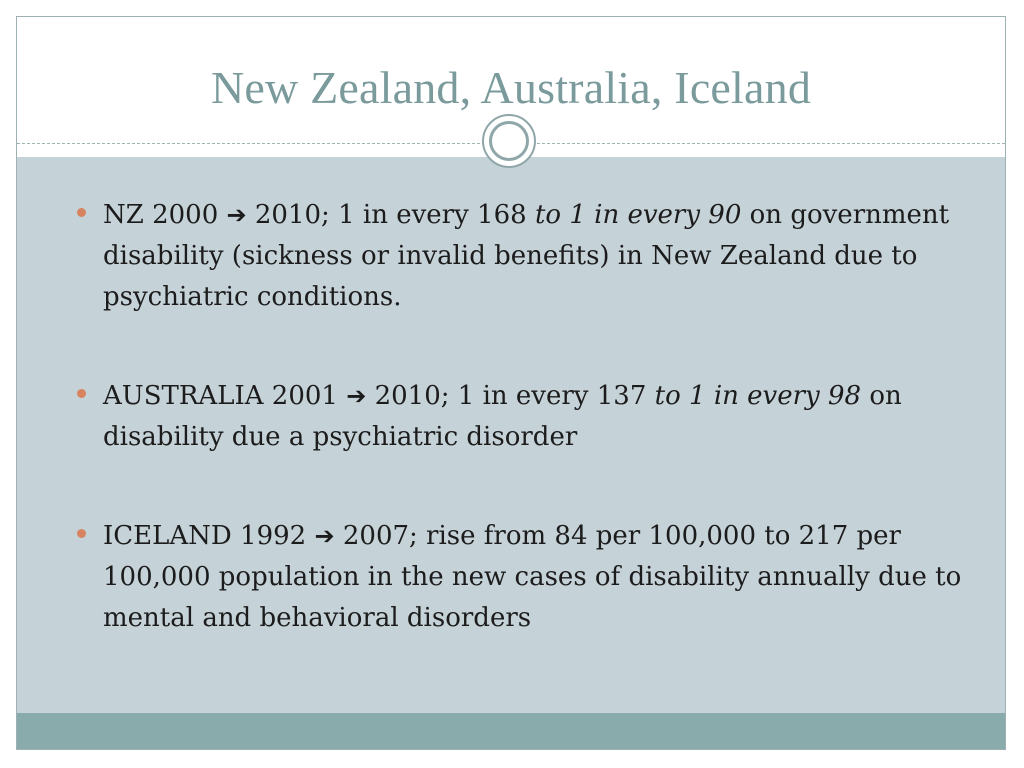 This screenshot has height=768, width=1024. I want to click on slide-title: New Zealand, Australia, Iceland, so click(511, 87).